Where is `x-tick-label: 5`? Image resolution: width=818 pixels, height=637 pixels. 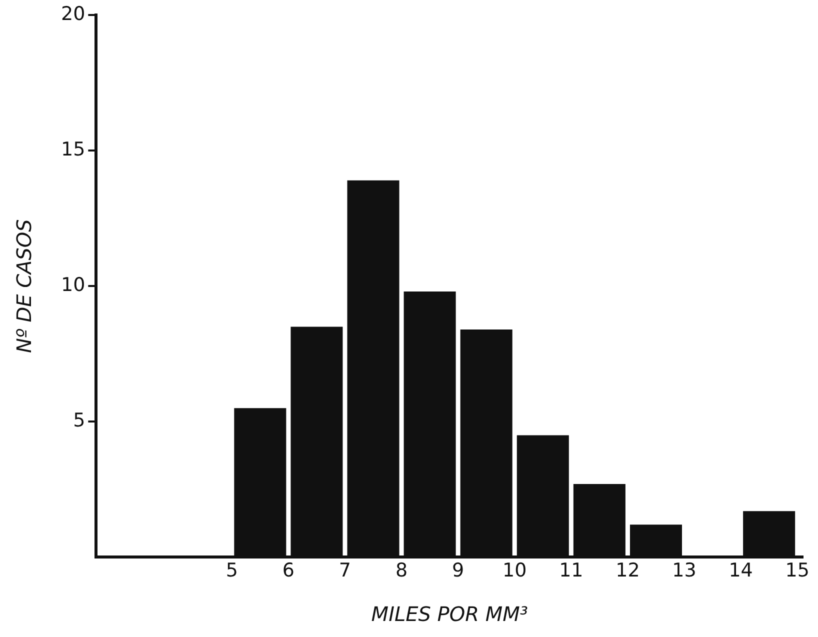
x-tick-label: 5 is located at coordinates (232, 571).